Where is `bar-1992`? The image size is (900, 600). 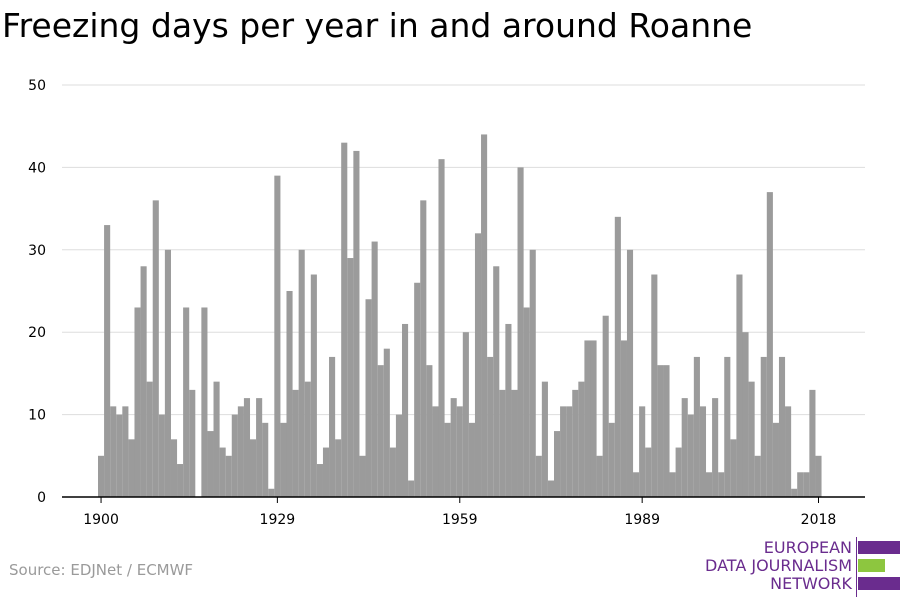 bar-1992 is located at coordinates (660, 431).